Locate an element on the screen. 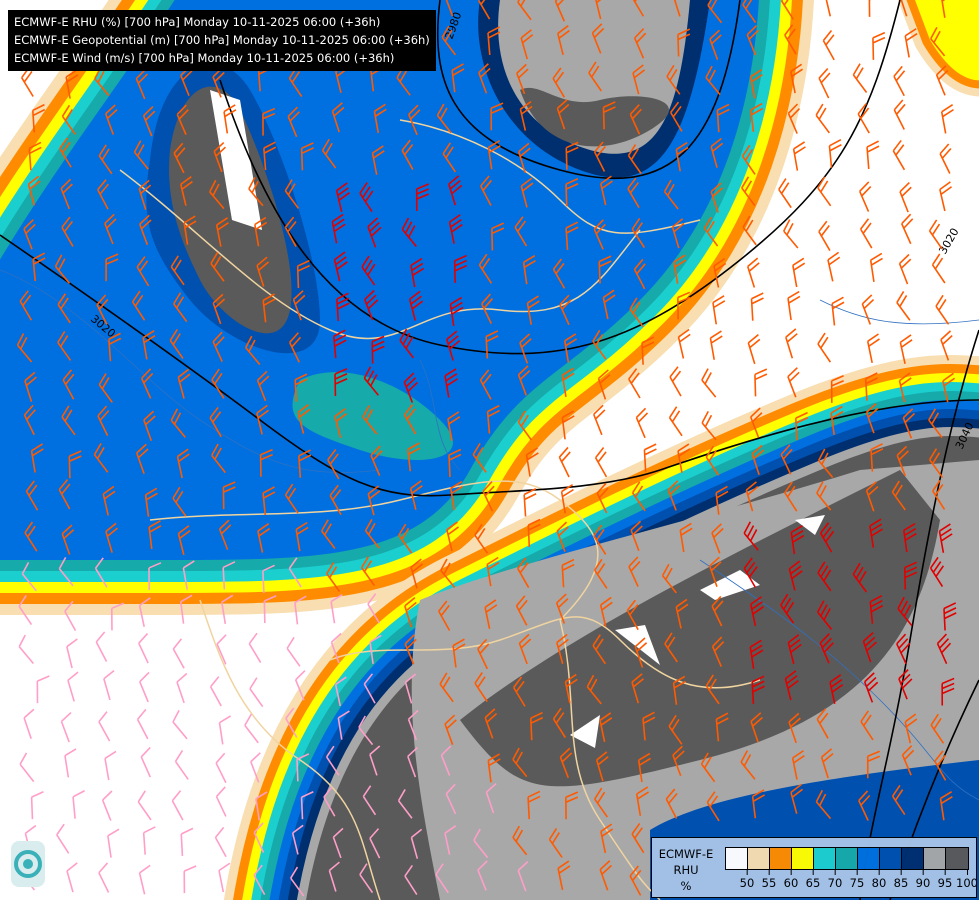  legend-tick: 50 is located at coordinates (747, 879).